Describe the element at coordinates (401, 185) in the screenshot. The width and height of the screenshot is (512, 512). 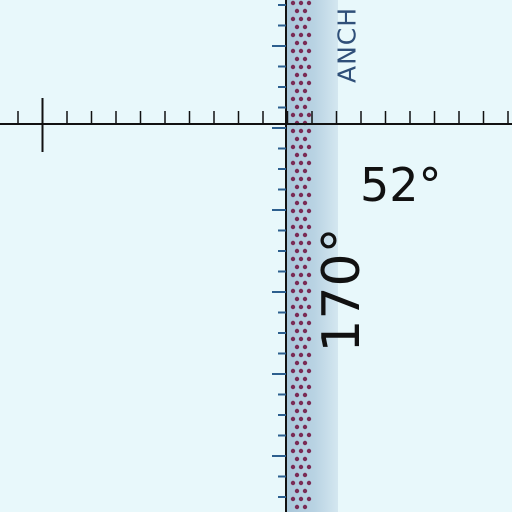
I see `latitude-label: 52°` at that location.